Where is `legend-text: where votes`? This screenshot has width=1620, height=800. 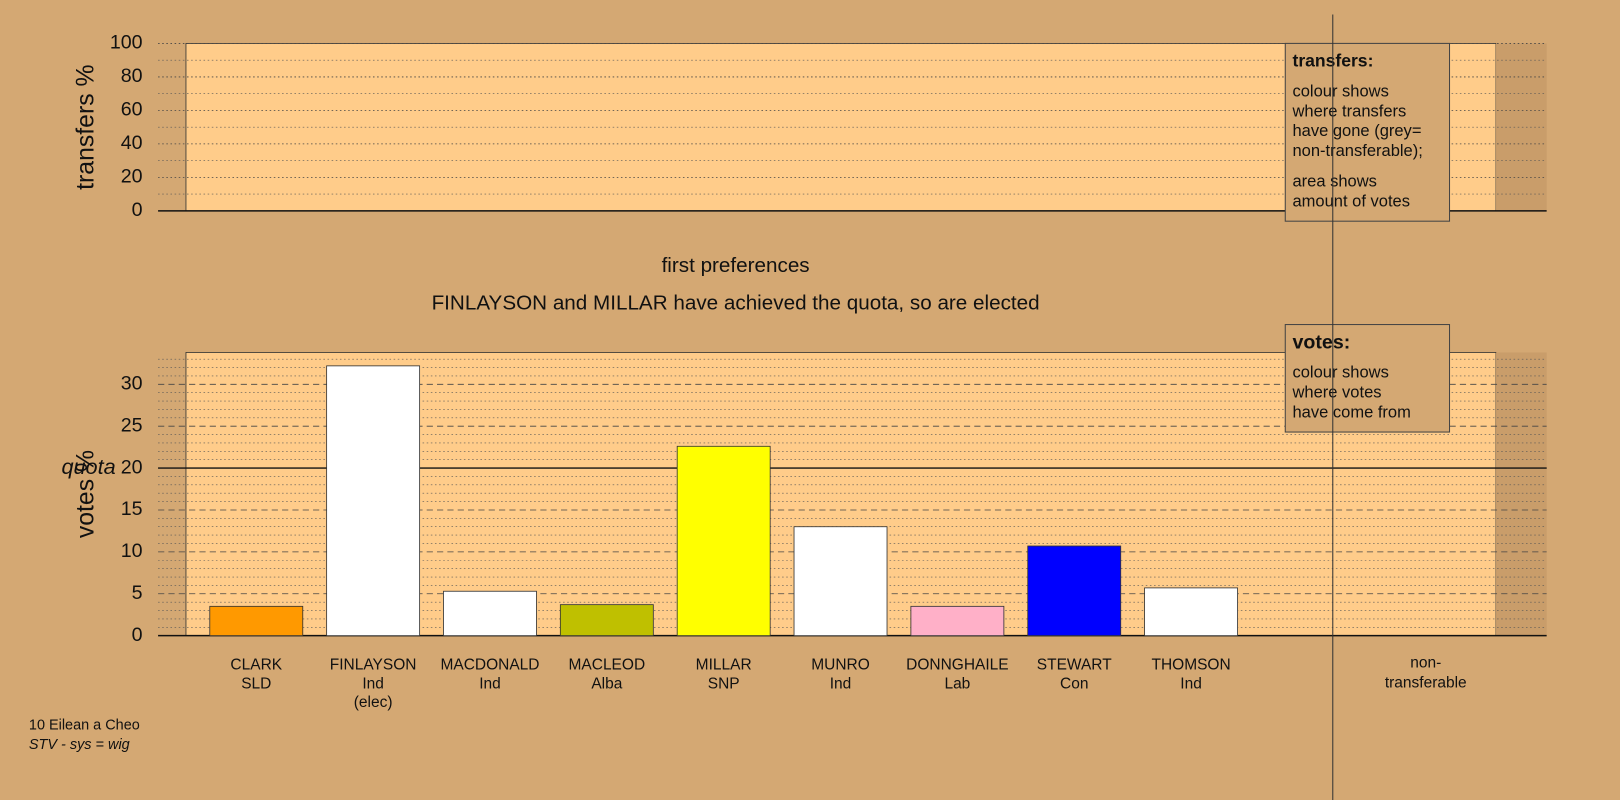
legend-text: where votes is located at coordinates (1336, 391).